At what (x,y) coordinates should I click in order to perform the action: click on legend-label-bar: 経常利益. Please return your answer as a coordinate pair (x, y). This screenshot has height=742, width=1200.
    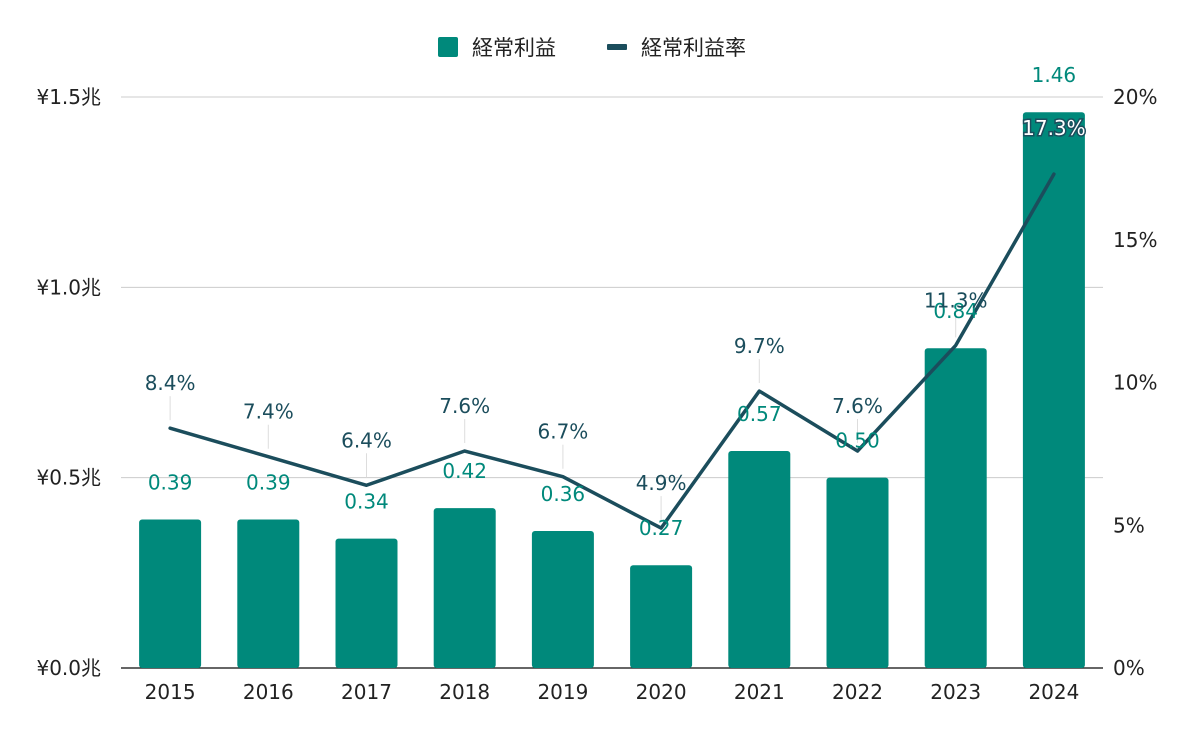
    Looking at the image, I should click on (514, 48).